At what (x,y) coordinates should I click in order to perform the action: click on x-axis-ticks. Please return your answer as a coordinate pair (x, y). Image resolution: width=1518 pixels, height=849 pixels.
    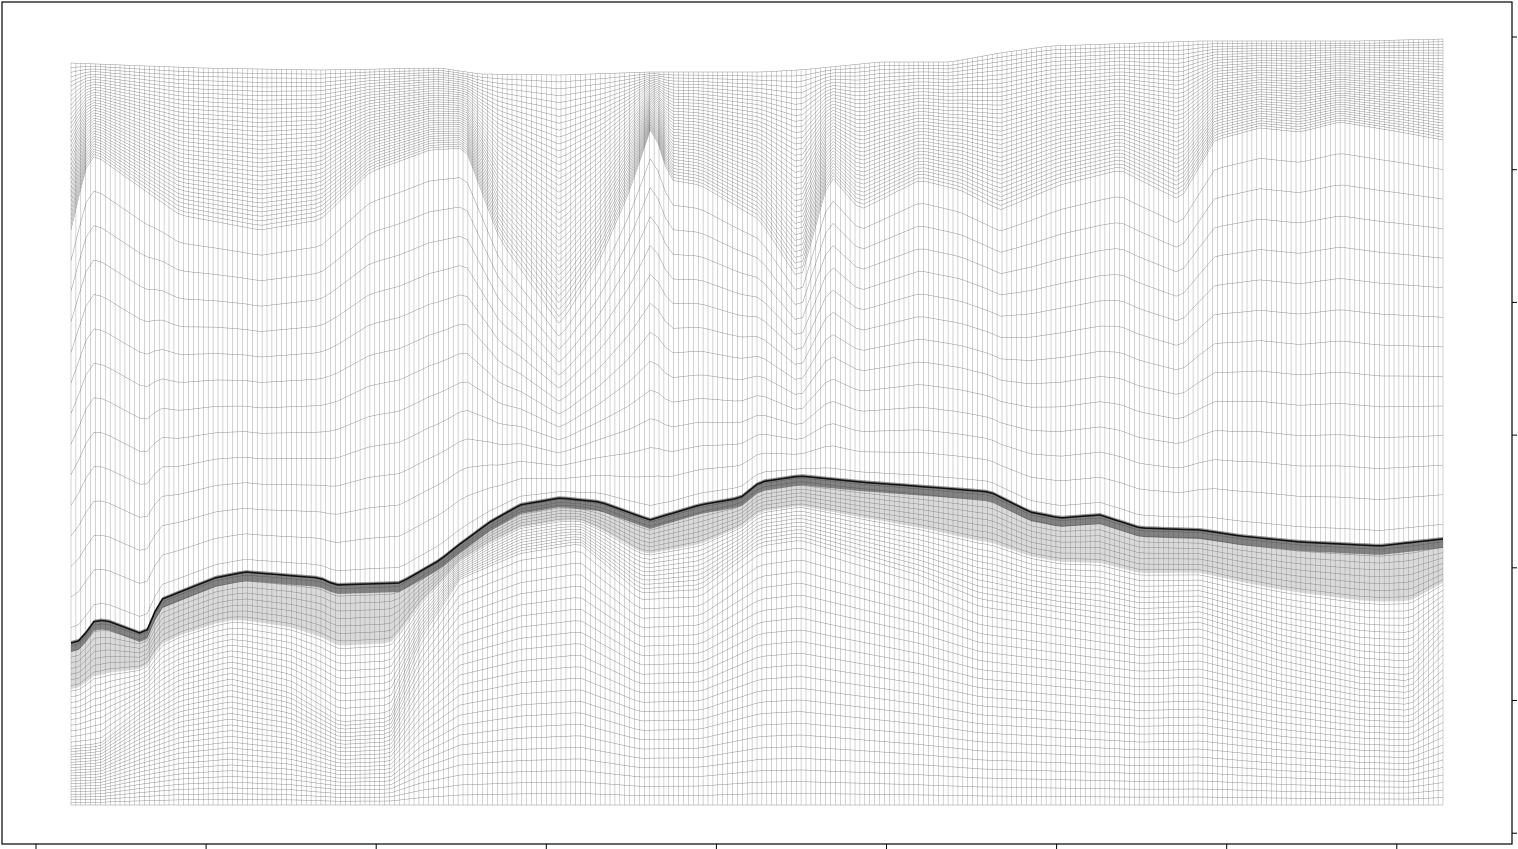
    Looking at the image, I should click on (716, 846).